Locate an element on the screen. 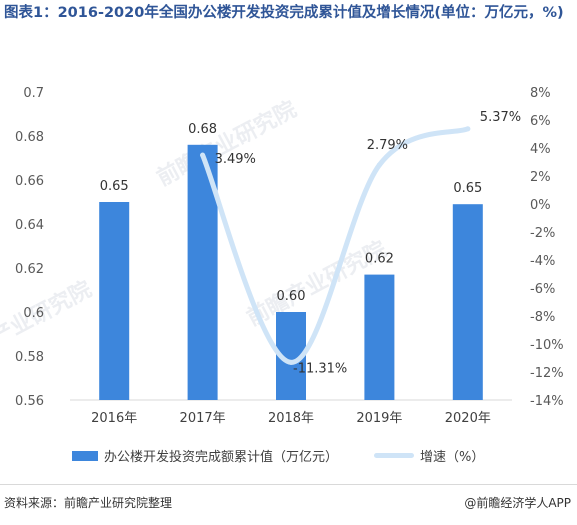 This screenshot has width=577, height=525. bar-value-label: 0.68 is located at coordinates (202, 129).